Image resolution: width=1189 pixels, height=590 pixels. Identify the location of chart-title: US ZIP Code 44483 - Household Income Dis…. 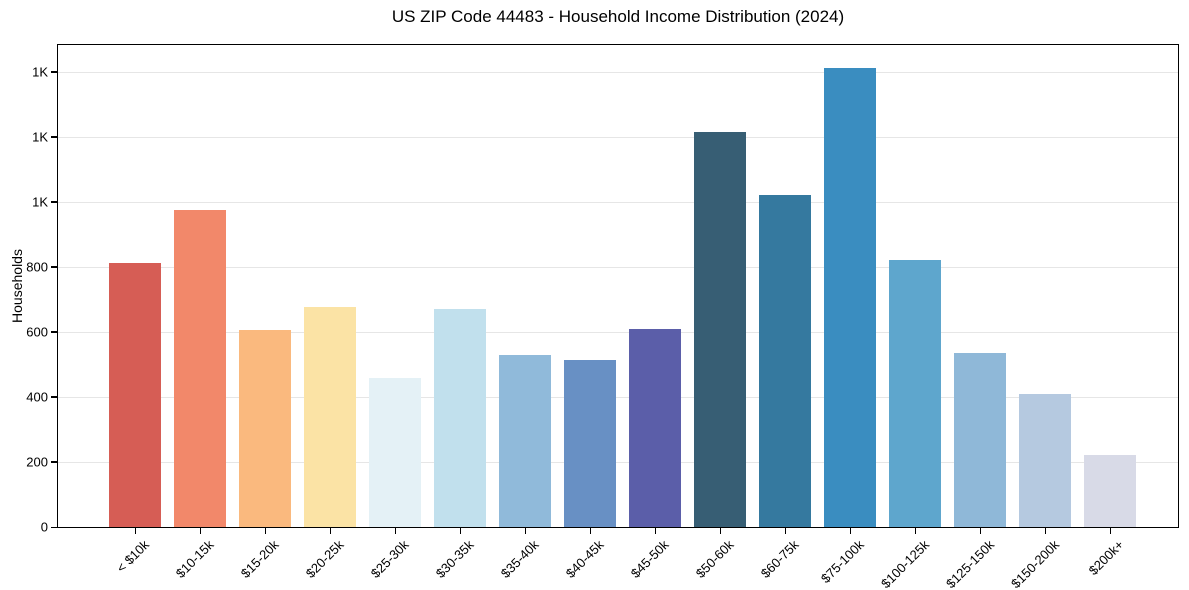
(618, 16).